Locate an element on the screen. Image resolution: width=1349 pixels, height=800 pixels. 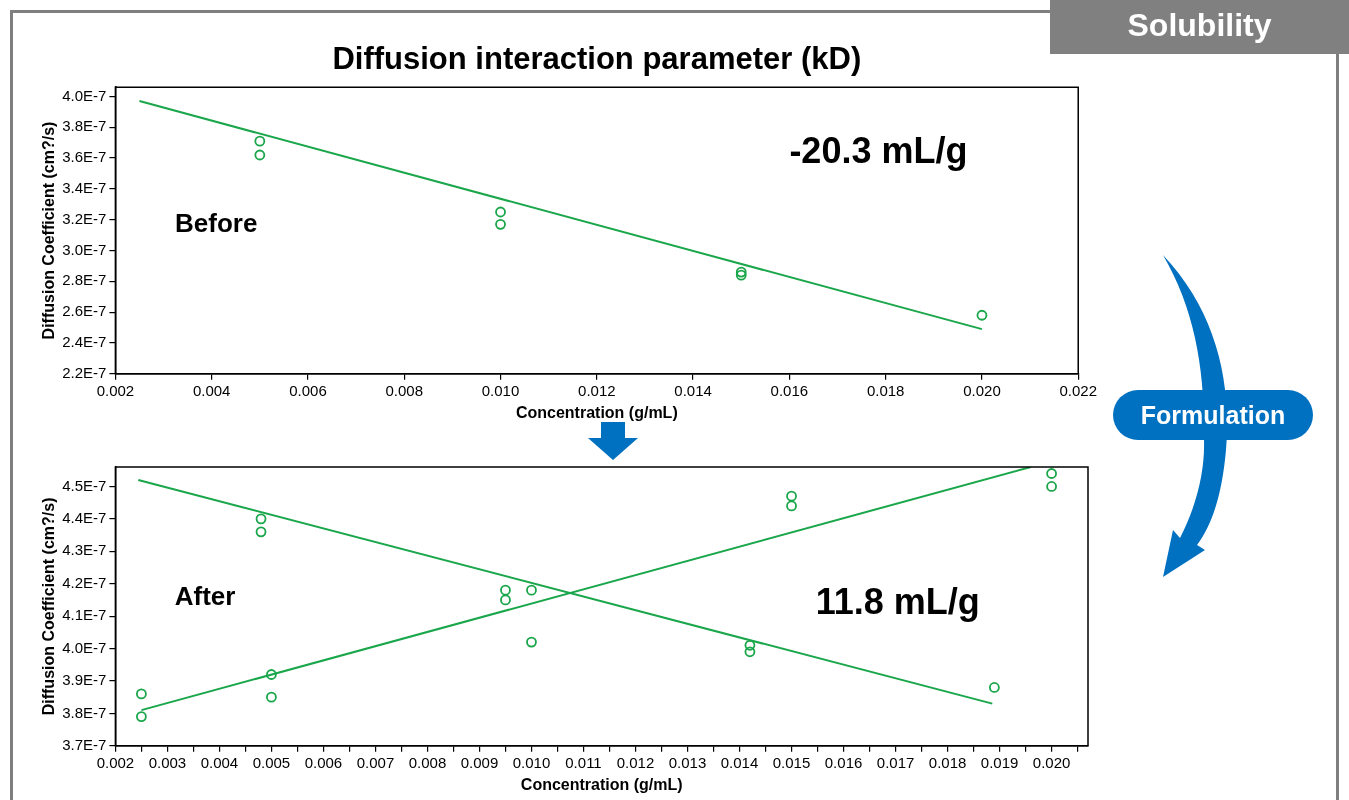
x-tick-label: 0.019 is located at coordinates (999, 762).